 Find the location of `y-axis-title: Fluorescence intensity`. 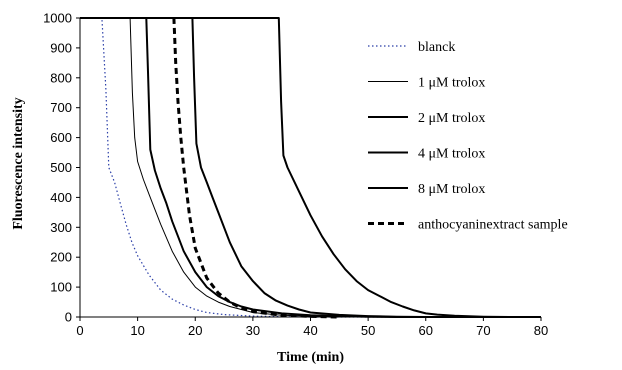

y-axis-title: Fluorescence intensity is located at coordinates (18, 163).